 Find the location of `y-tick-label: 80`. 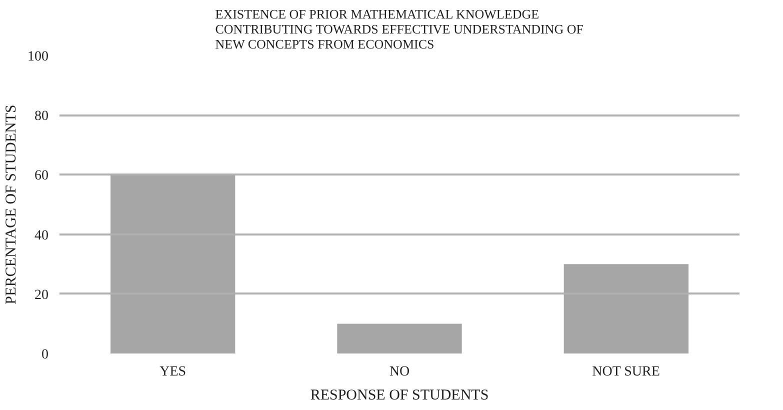

y-tick-label: 80 is located at coordinates (41, 116).